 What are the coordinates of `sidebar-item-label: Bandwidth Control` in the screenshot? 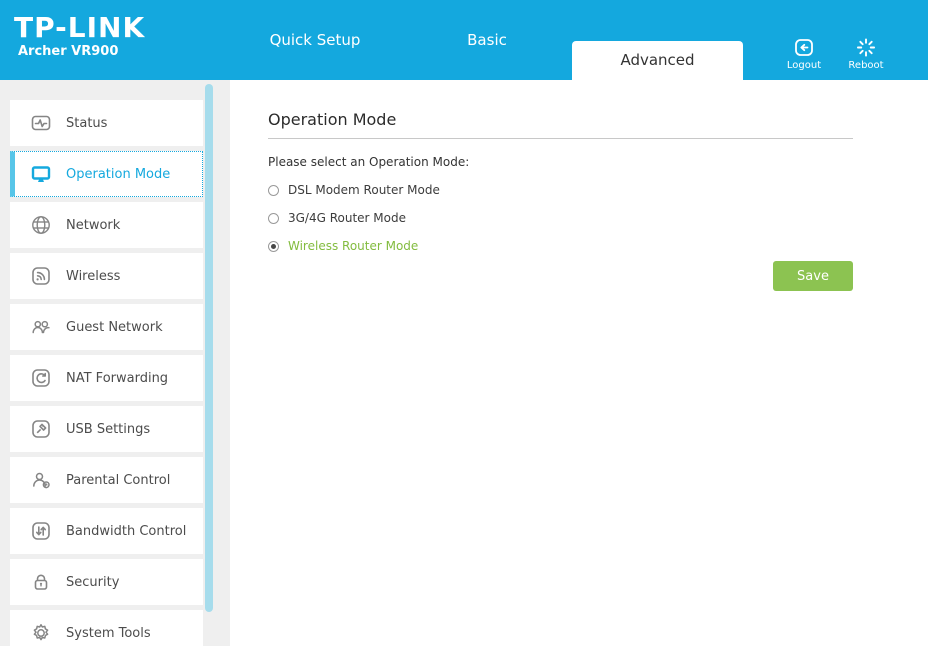 It's located at (126, 531).